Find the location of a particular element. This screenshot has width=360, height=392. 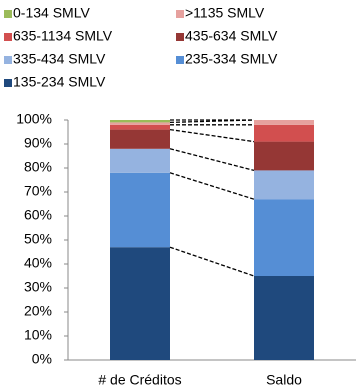

y-tick-label: 0% is located at coordinates (42, 359).